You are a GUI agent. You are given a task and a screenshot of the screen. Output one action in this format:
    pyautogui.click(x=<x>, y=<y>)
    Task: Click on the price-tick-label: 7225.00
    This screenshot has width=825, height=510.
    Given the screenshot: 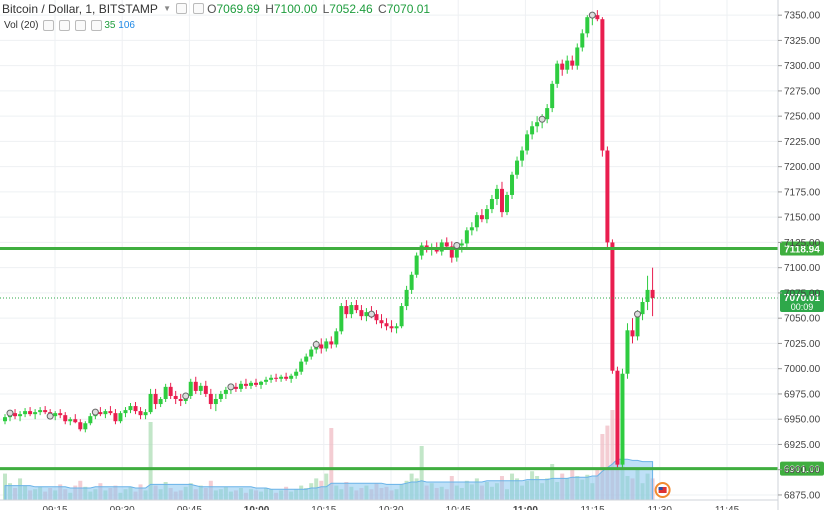 What is the action you would take?
    pyautogui.click(x=802, y=142)
    